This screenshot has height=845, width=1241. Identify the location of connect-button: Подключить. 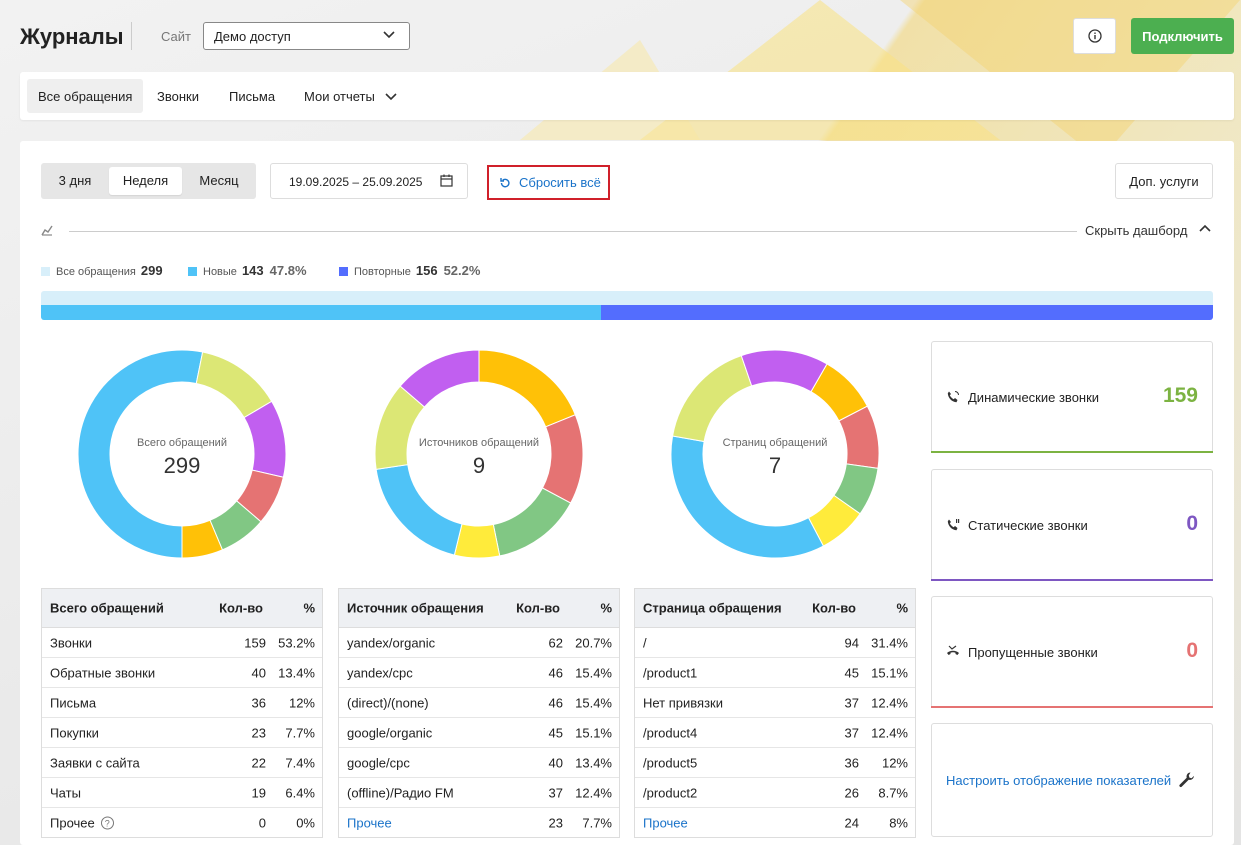
(1182, 36).